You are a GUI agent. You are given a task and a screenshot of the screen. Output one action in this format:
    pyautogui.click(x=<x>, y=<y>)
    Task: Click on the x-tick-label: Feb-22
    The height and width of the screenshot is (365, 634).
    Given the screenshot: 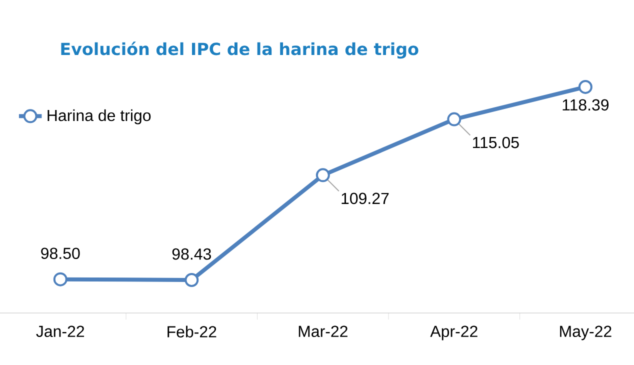 What is the action you would take?
    pyautogui.click(x=192, y=332)
    